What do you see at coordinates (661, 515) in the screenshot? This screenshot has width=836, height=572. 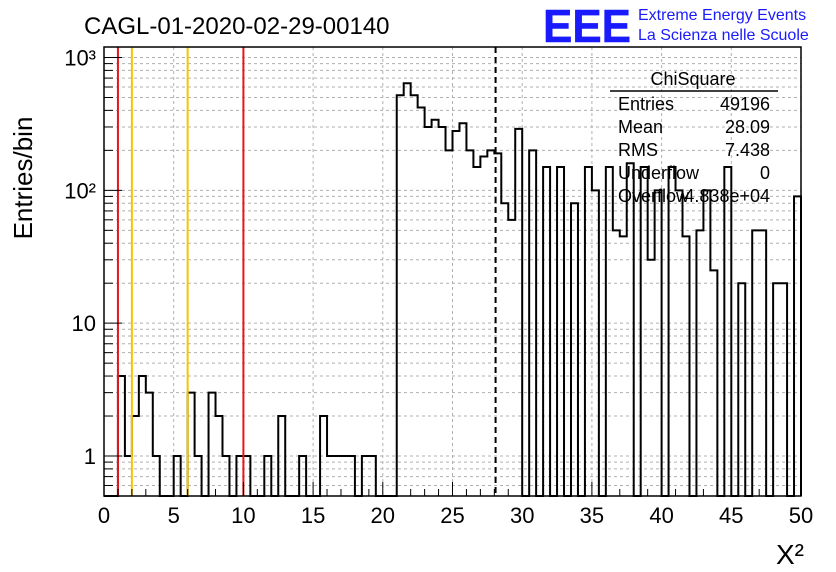 I see `x-tick-label: 40` at bounding box center [661, 515].